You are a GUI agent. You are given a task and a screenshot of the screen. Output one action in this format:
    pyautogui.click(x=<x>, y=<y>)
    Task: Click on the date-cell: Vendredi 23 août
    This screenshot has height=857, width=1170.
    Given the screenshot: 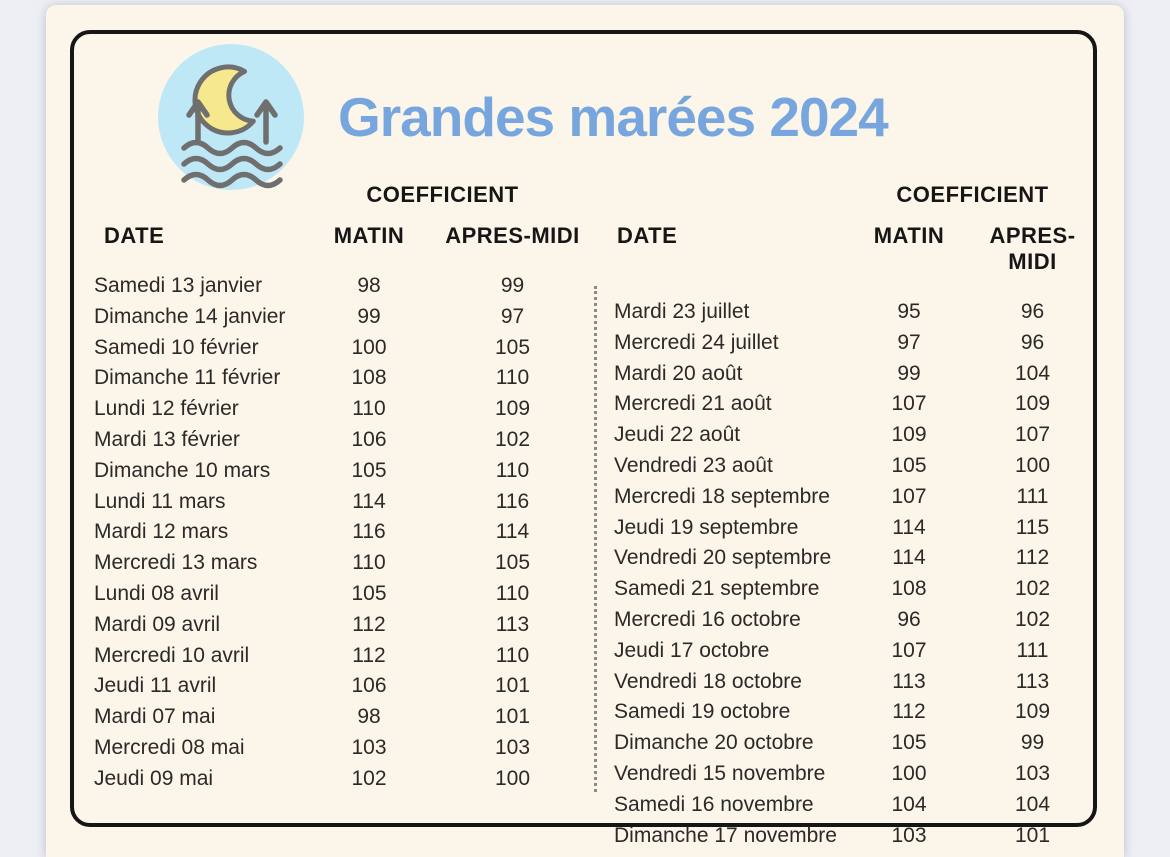 What is the action you would take?
    pyautogui.click(x=693, y=465)
    